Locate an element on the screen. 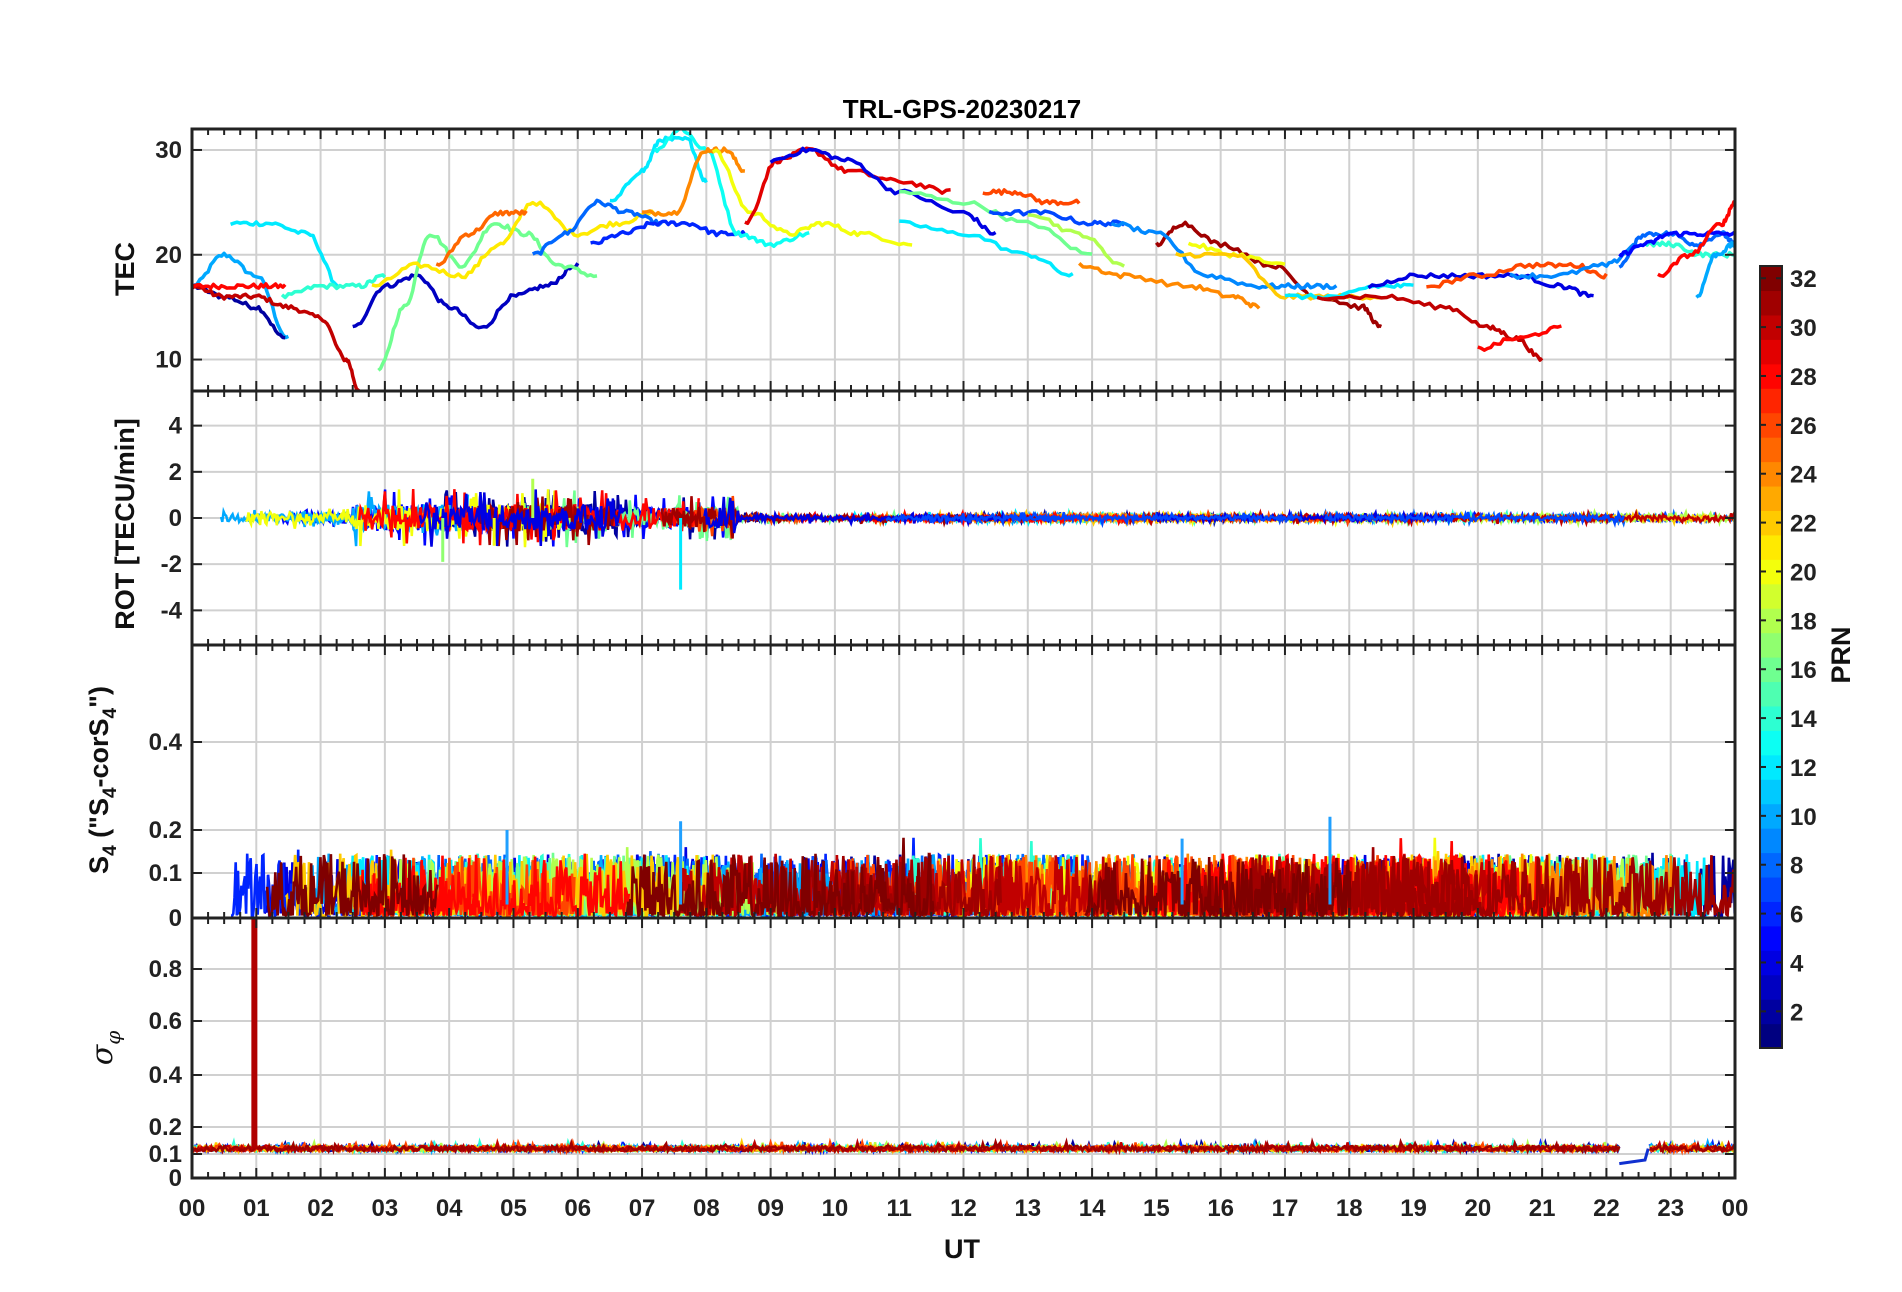 The height and width of the screenshot is (1292, 1902). sigma_phi-y-tick-label: 0.6 is located at coordinates (165, 1021).